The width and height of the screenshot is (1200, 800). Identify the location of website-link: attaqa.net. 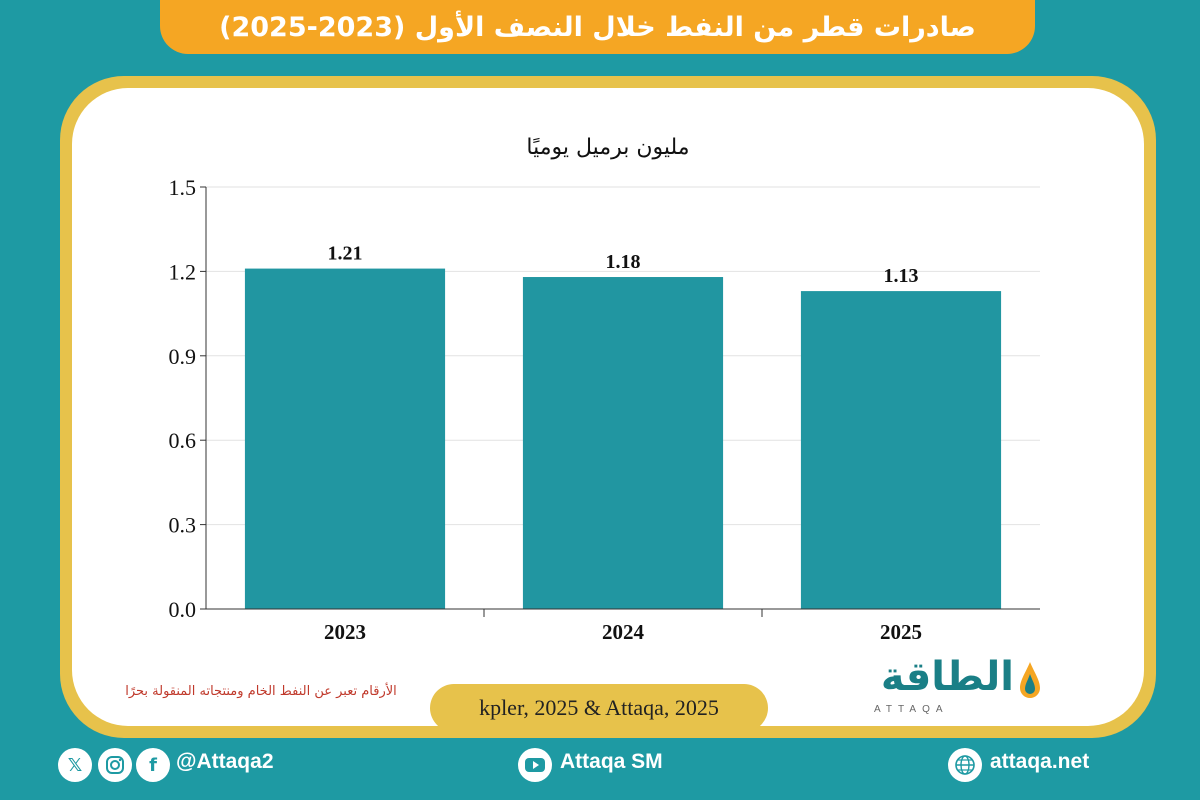
(1040, 761).